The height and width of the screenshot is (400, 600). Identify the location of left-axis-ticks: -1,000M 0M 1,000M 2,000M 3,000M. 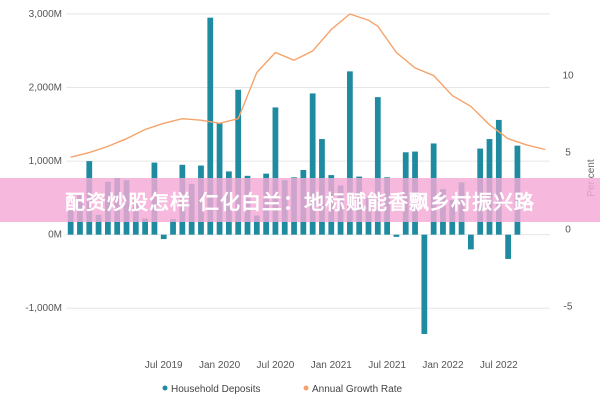
(43, 161).